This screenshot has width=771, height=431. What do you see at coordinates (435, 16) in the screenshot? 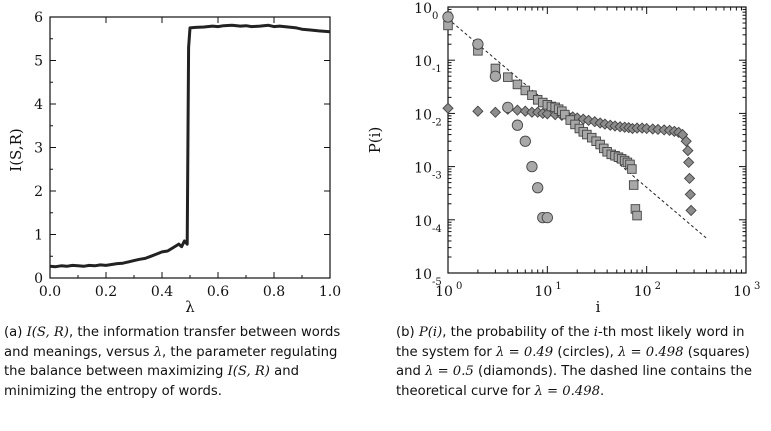
I see `y-tick-exponent: 0` at bounding box center [435, 16].